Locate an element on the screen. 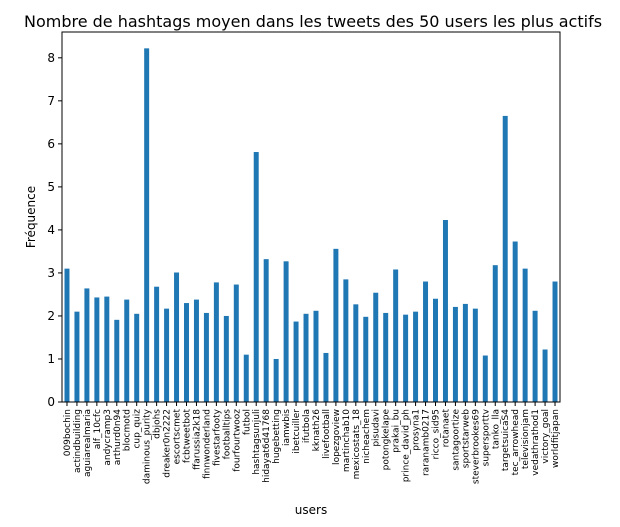 The width and height of the screenshot is (620, 527). x-tick-label-hashtagsunjuli: hashtagsunjuli is located at coordinates (257, 442).